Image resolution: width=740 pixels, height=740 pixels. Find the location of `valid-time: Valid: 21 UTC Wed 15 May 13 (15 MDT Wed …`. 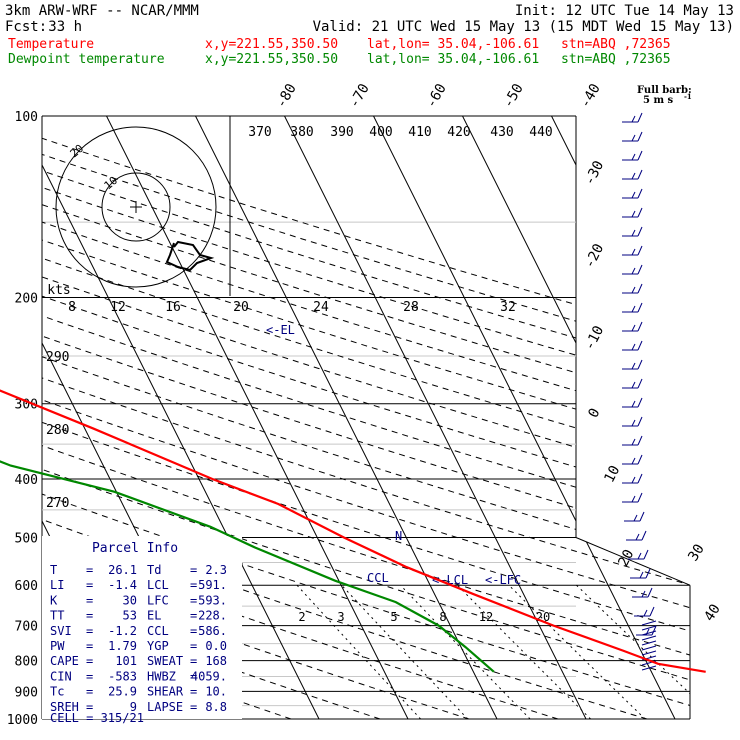

valid-time: Valid: 21 UTC Wed 15 May 13 (15 MDT Wed … is located at coordinates (523, 27).